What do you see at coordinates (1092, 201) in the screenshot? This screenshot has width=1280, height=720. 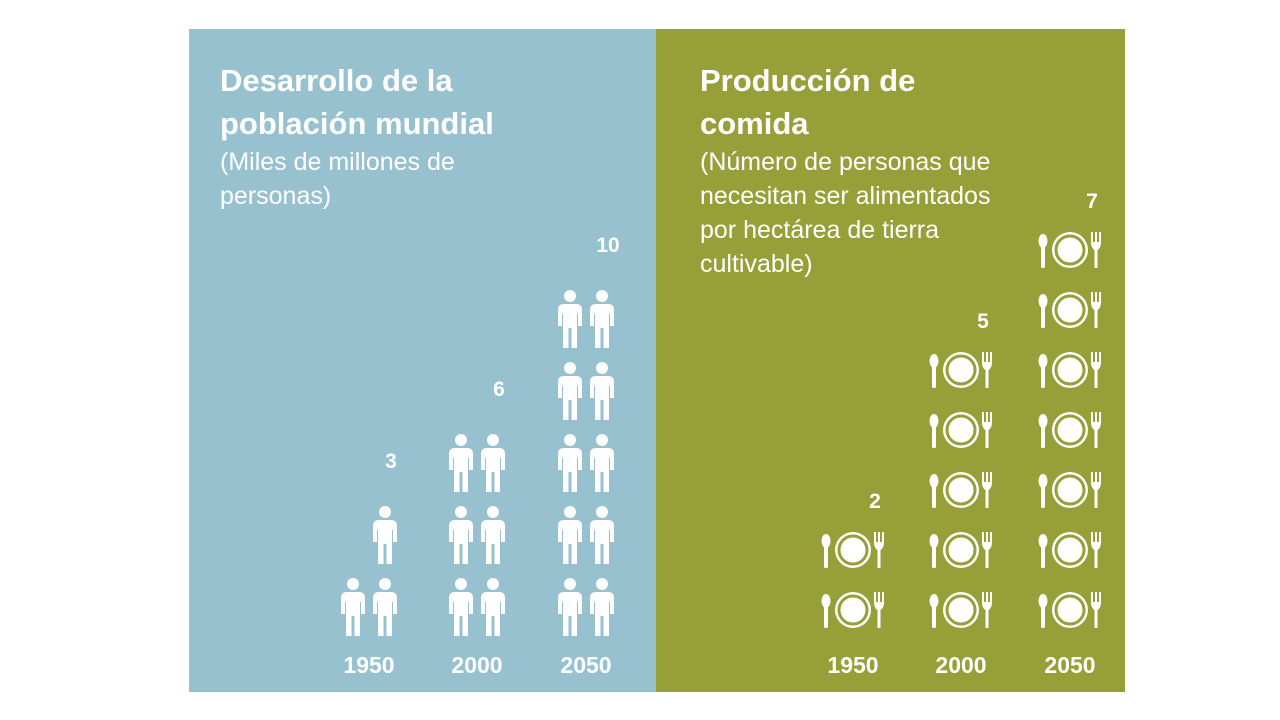 I see `value-label: 7` at bounding box center [1092, 201].